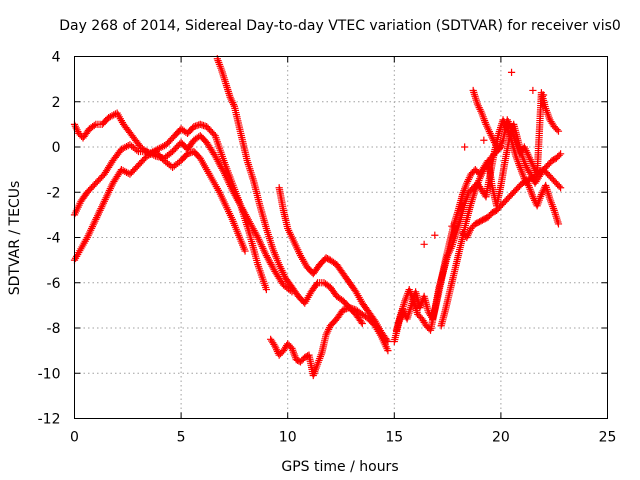 The image size is (640, 480). What do you see at coordinates (54, 284) in the screenshot?
I see `y-tick-label: -6` at bounding box center [54, 284].